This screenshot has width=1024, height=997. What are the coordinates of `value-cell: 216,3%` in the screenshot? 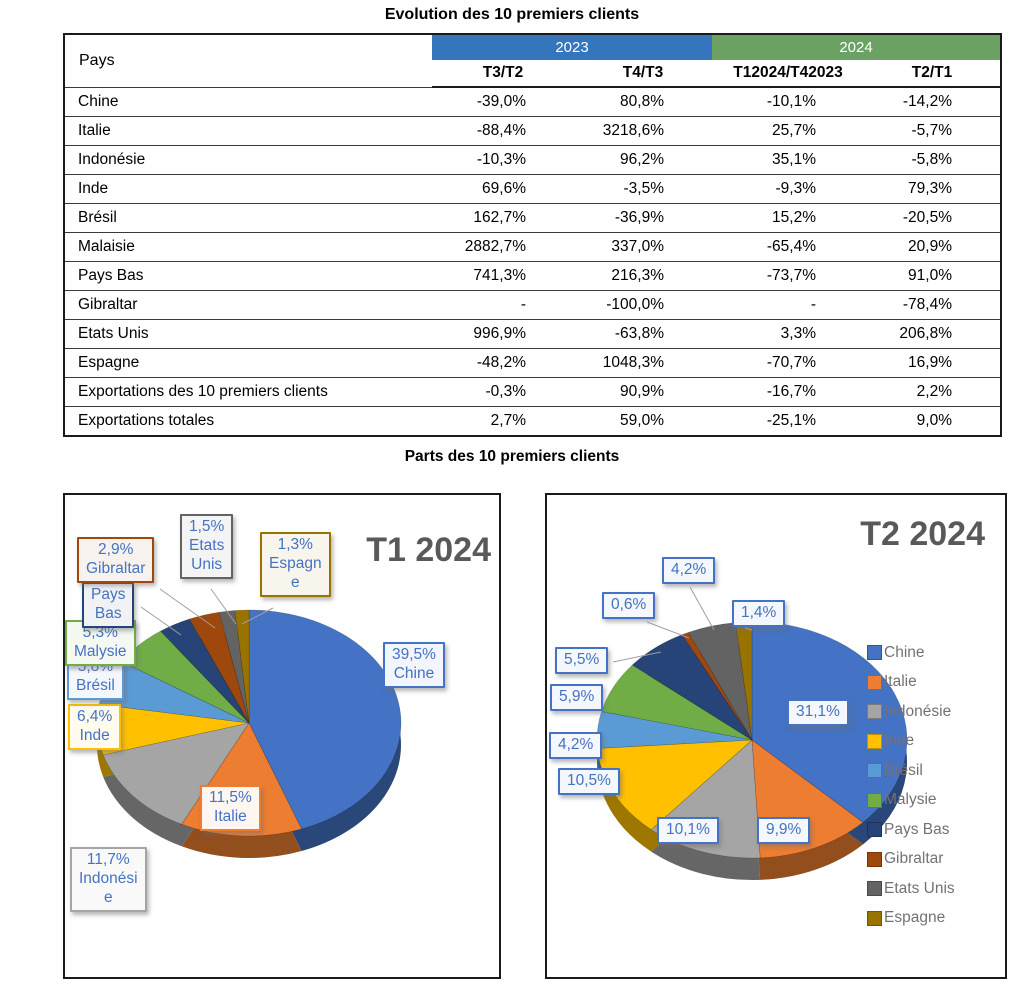 It's located at (643, 276).